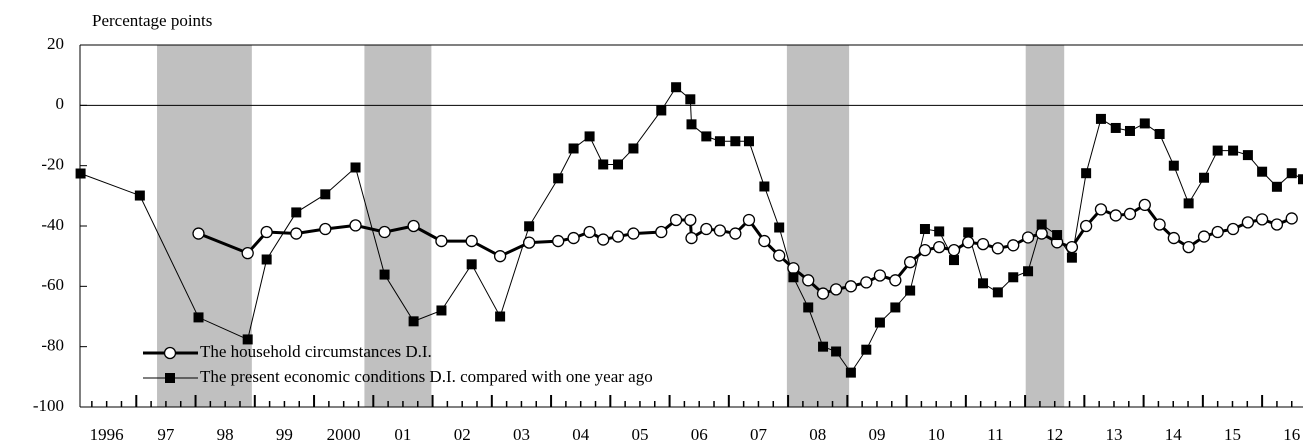 The width and height of the screenshot is (1303, 443). Describe the element at coordinates (60, 103) in the screenshot. I see `y-tick-label: 0` at that location.